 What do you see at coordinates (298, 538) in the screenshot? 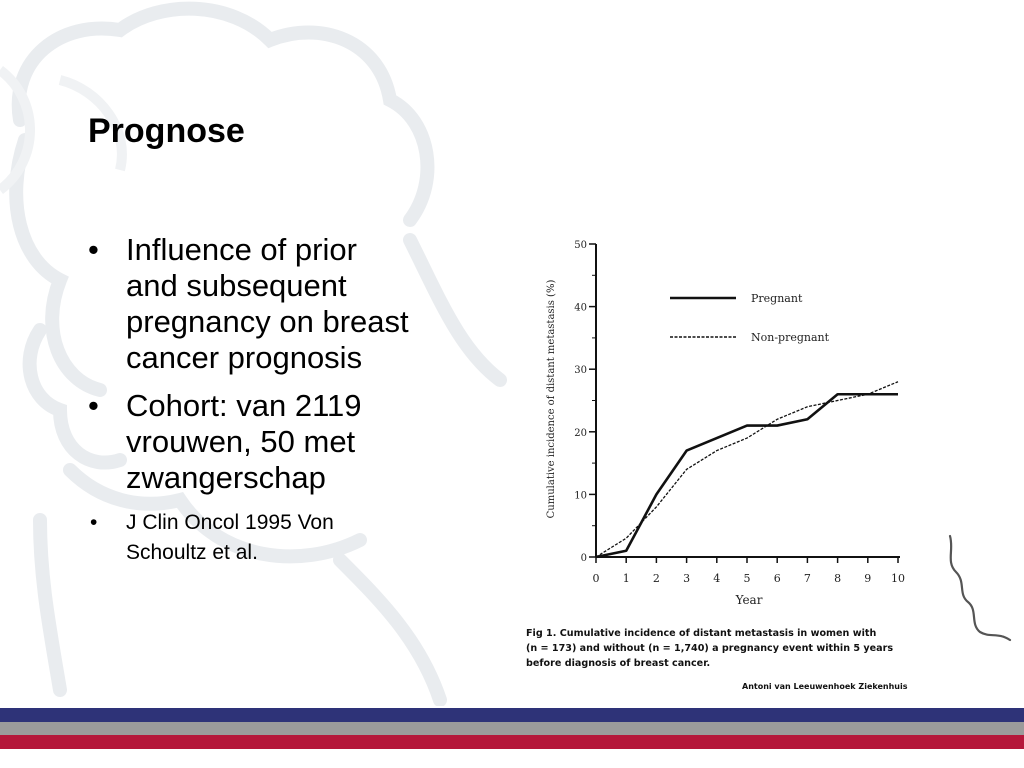
I see `bullet-item-reference: J Clin Oncol 1995 Von Schoultz et al.` at bounding box center [298, 538].